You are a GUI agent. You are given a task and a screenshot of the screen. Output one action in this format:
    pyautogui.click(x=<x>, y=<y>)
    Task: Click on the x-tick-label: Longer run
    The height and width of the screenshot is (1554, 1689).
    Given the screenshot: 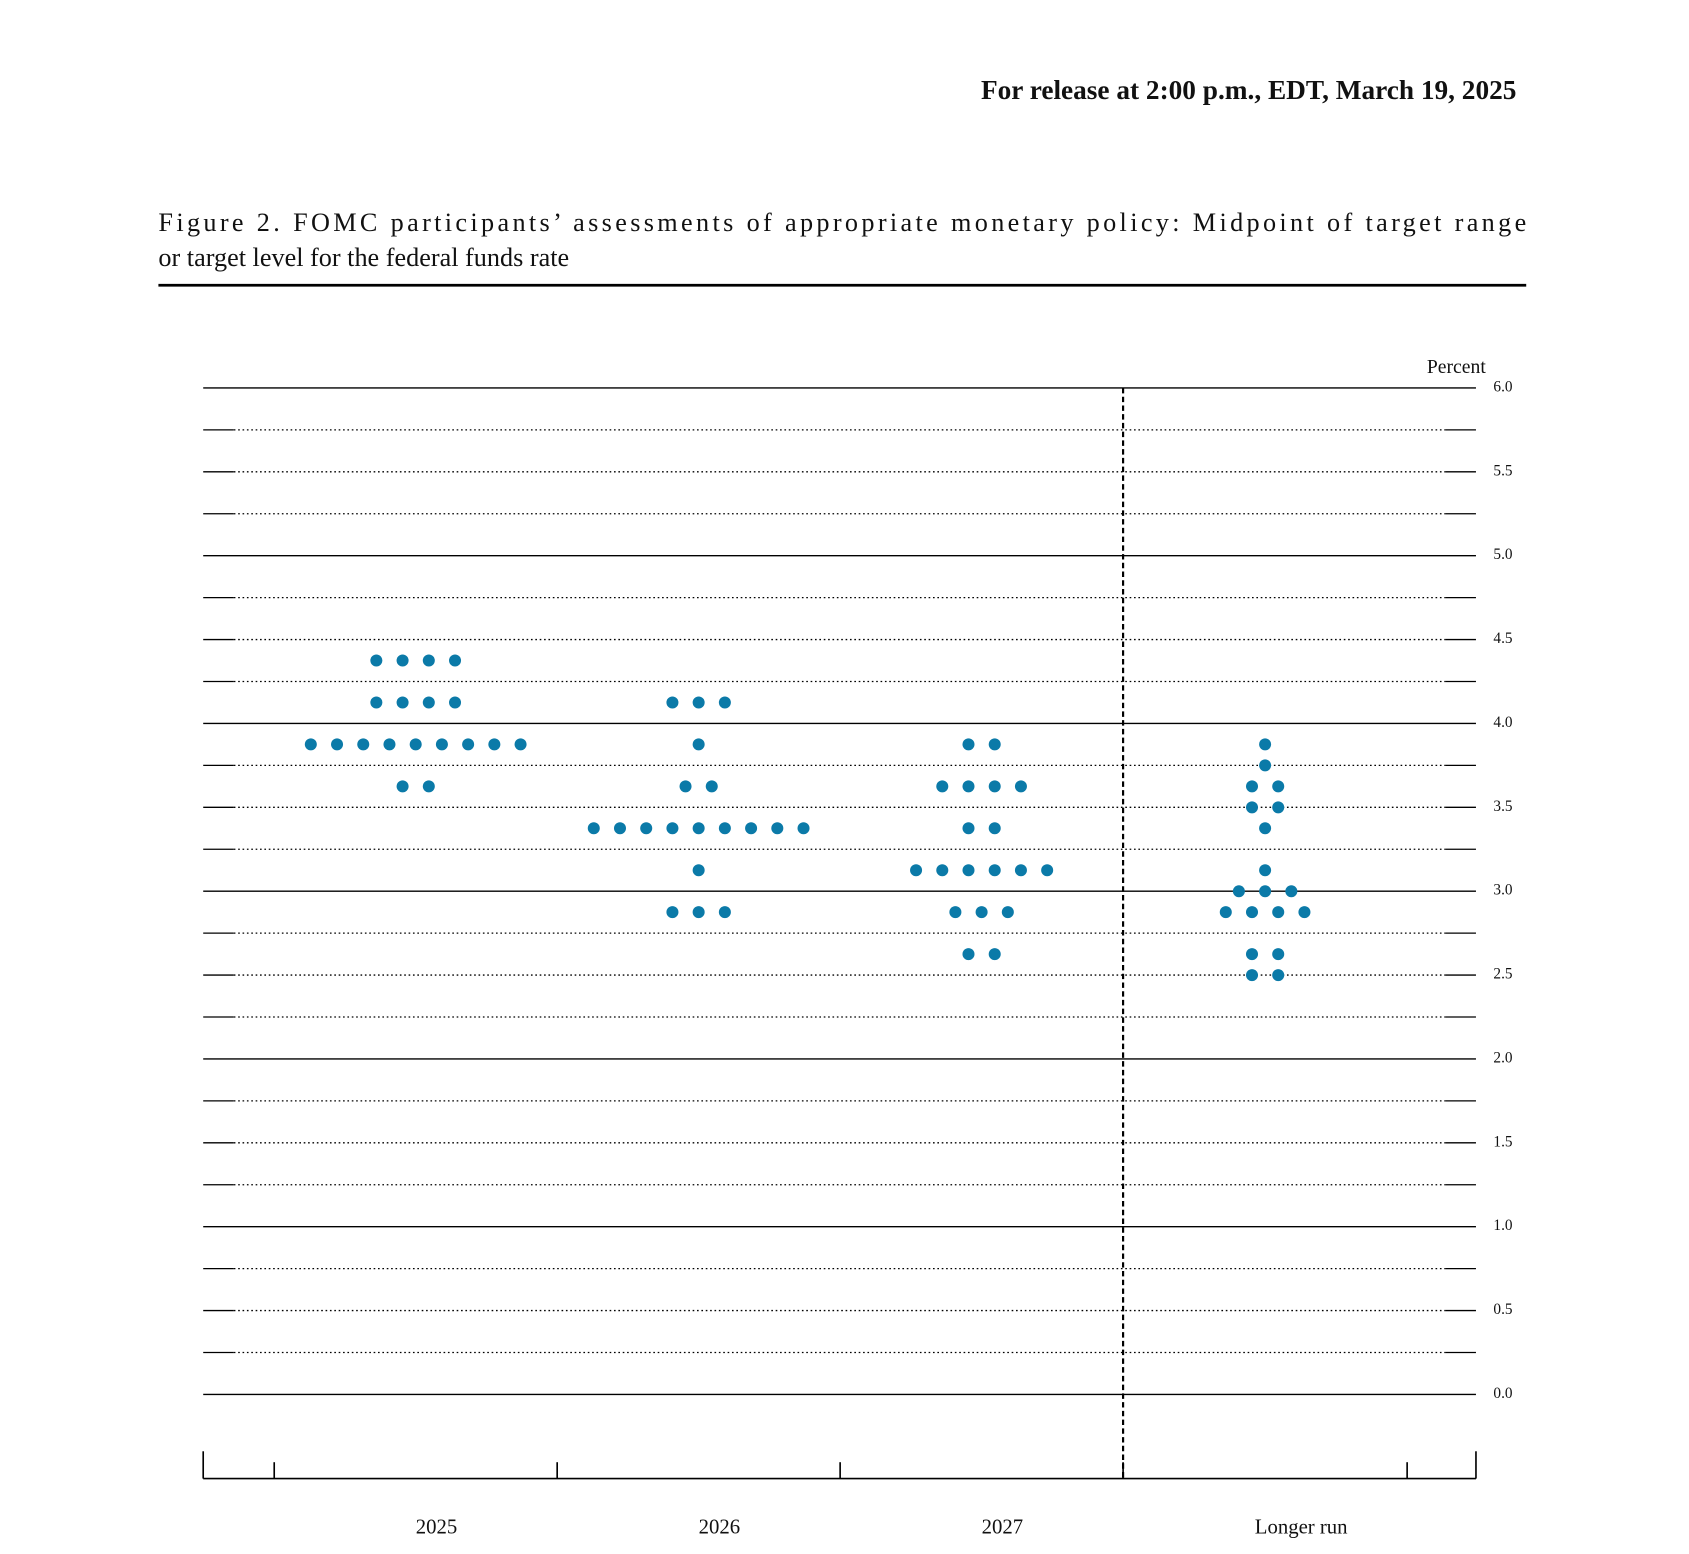 What is the action you would take?
    pyautogui.click(x=1301, y=1528)
    